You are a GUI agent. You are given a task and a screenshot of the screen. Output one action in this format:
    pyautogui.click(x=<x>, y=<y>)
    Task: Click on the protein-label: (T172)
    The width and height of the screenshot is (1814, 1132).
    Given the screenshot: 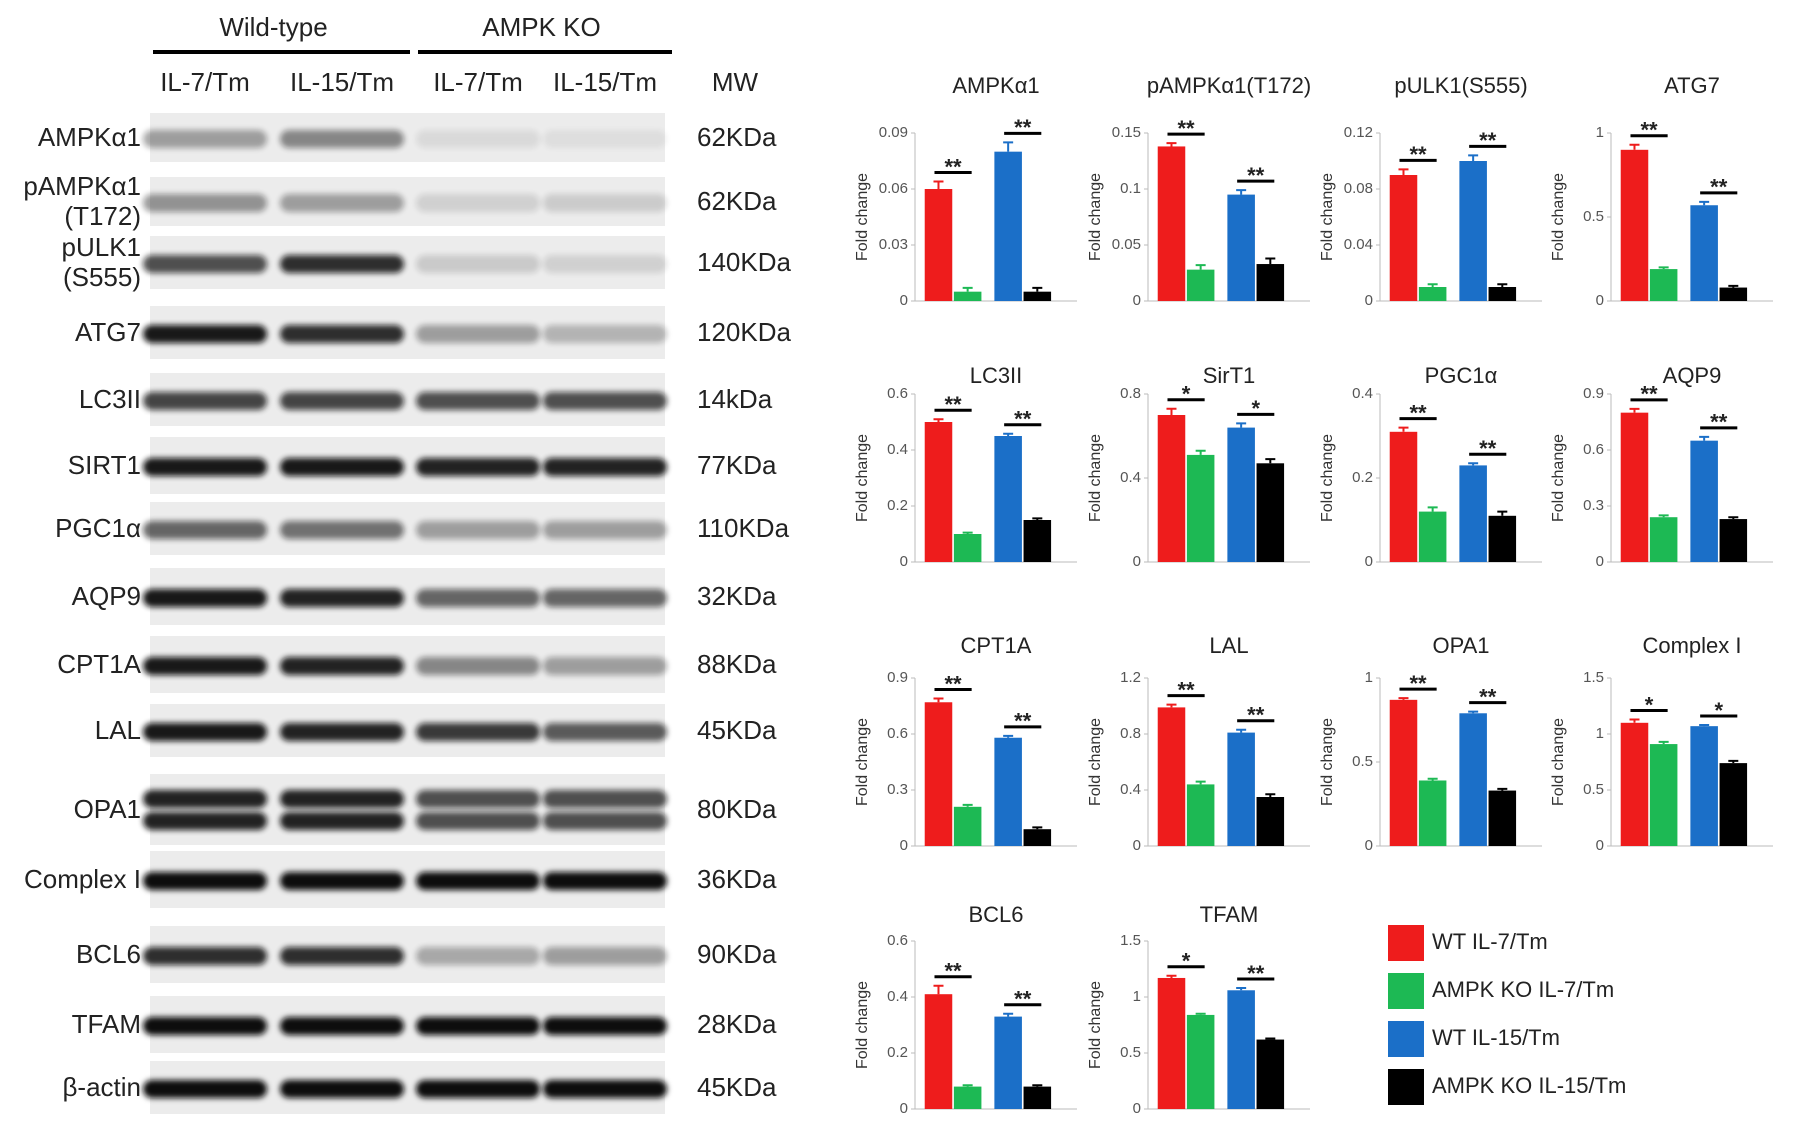 What is the action you would take?
    pyautogui.click(x=102, y=216)
    